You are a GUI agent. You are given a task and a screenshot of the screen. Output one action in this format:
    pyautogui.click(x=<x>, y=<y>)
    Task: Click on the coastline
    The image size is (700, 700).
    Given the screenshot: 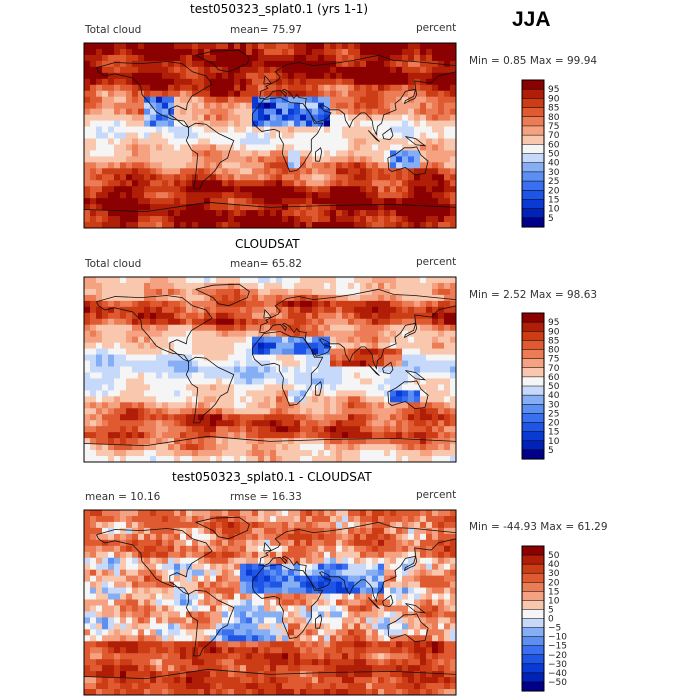 What is the action you would take?
    pyautogui.click(x=210, y=390)
    